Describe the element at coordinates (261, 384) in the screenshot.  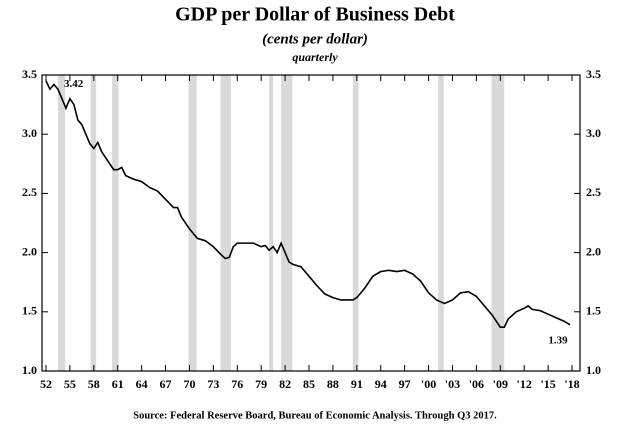
I see `x-tick-label: 79` at that location.